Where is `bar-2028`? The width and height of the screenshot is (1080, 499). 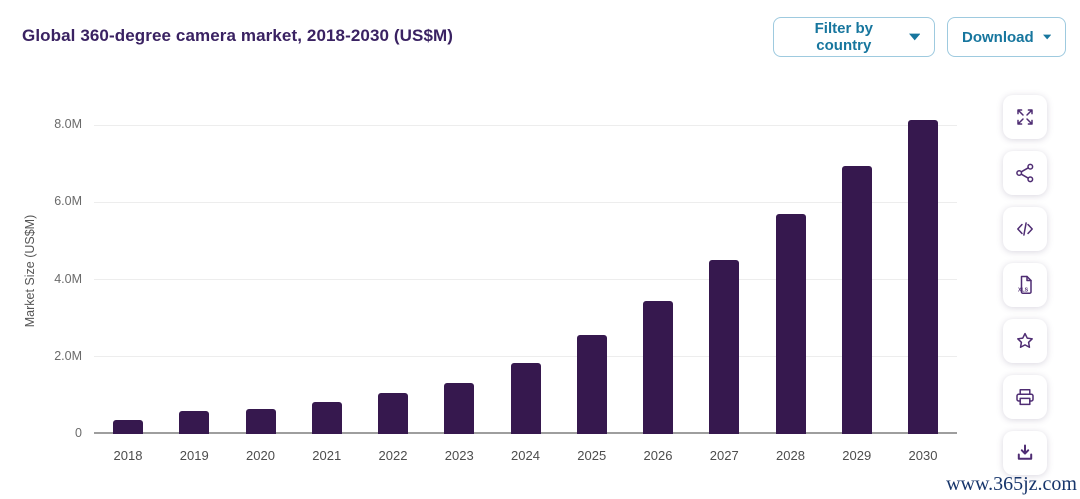
bar-2028 is located at coordinates (790, 324).